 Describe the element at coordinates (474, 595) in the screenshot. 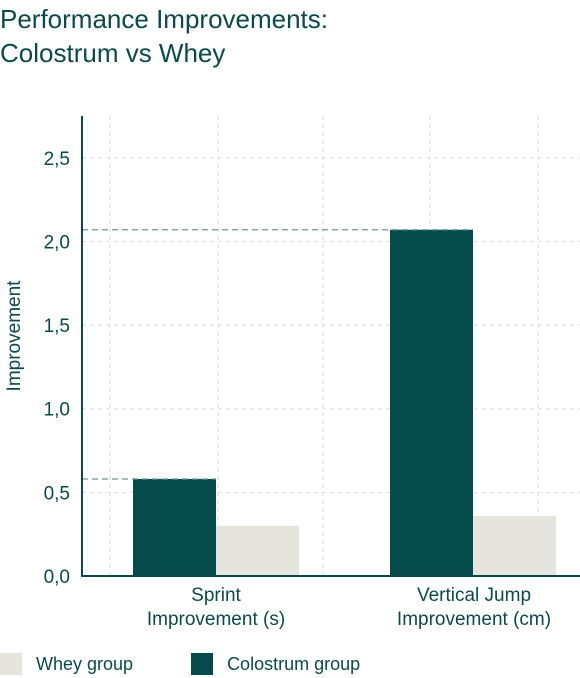

I see `x-category-label: Vertical Jump` at that location.